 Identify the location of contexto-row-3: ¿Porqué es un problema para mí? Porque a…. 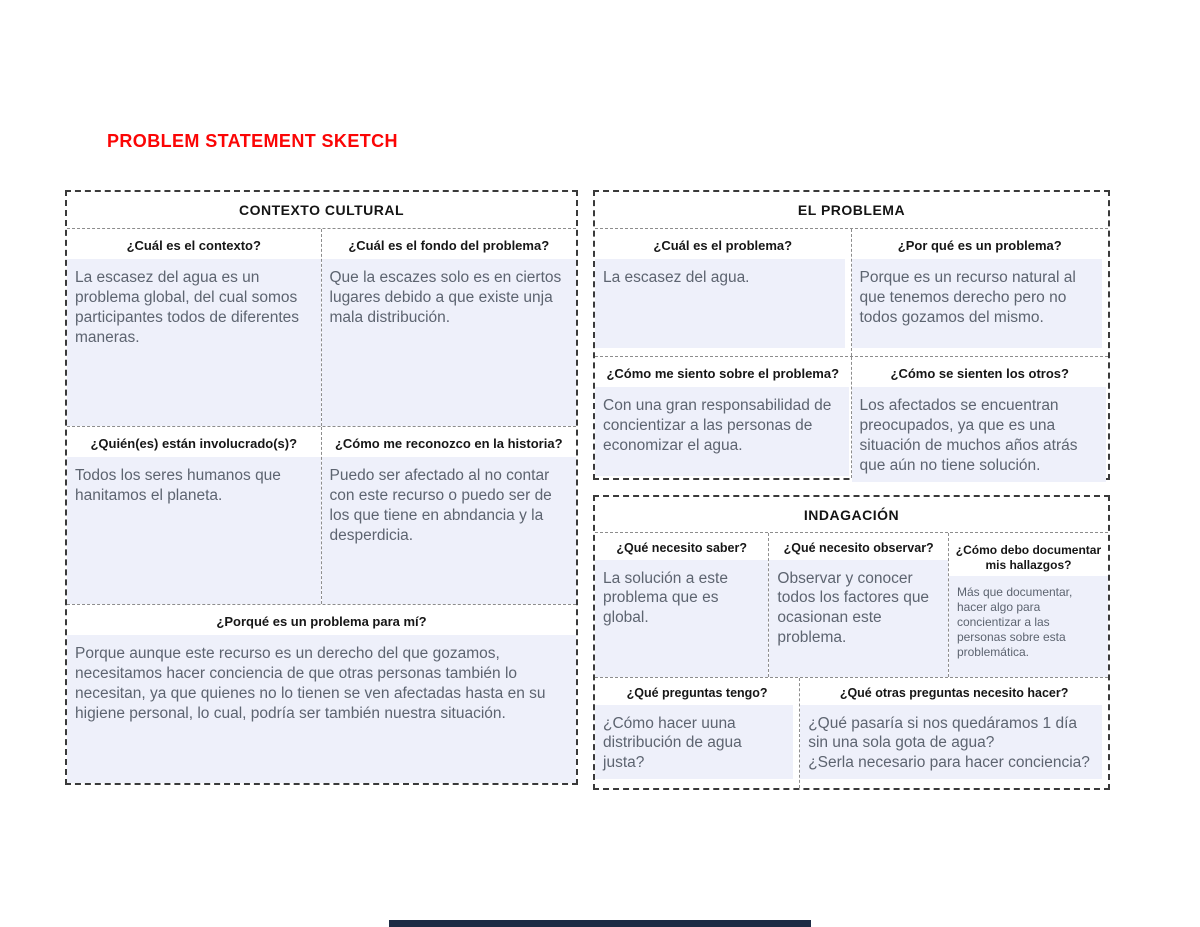
(321, 694).